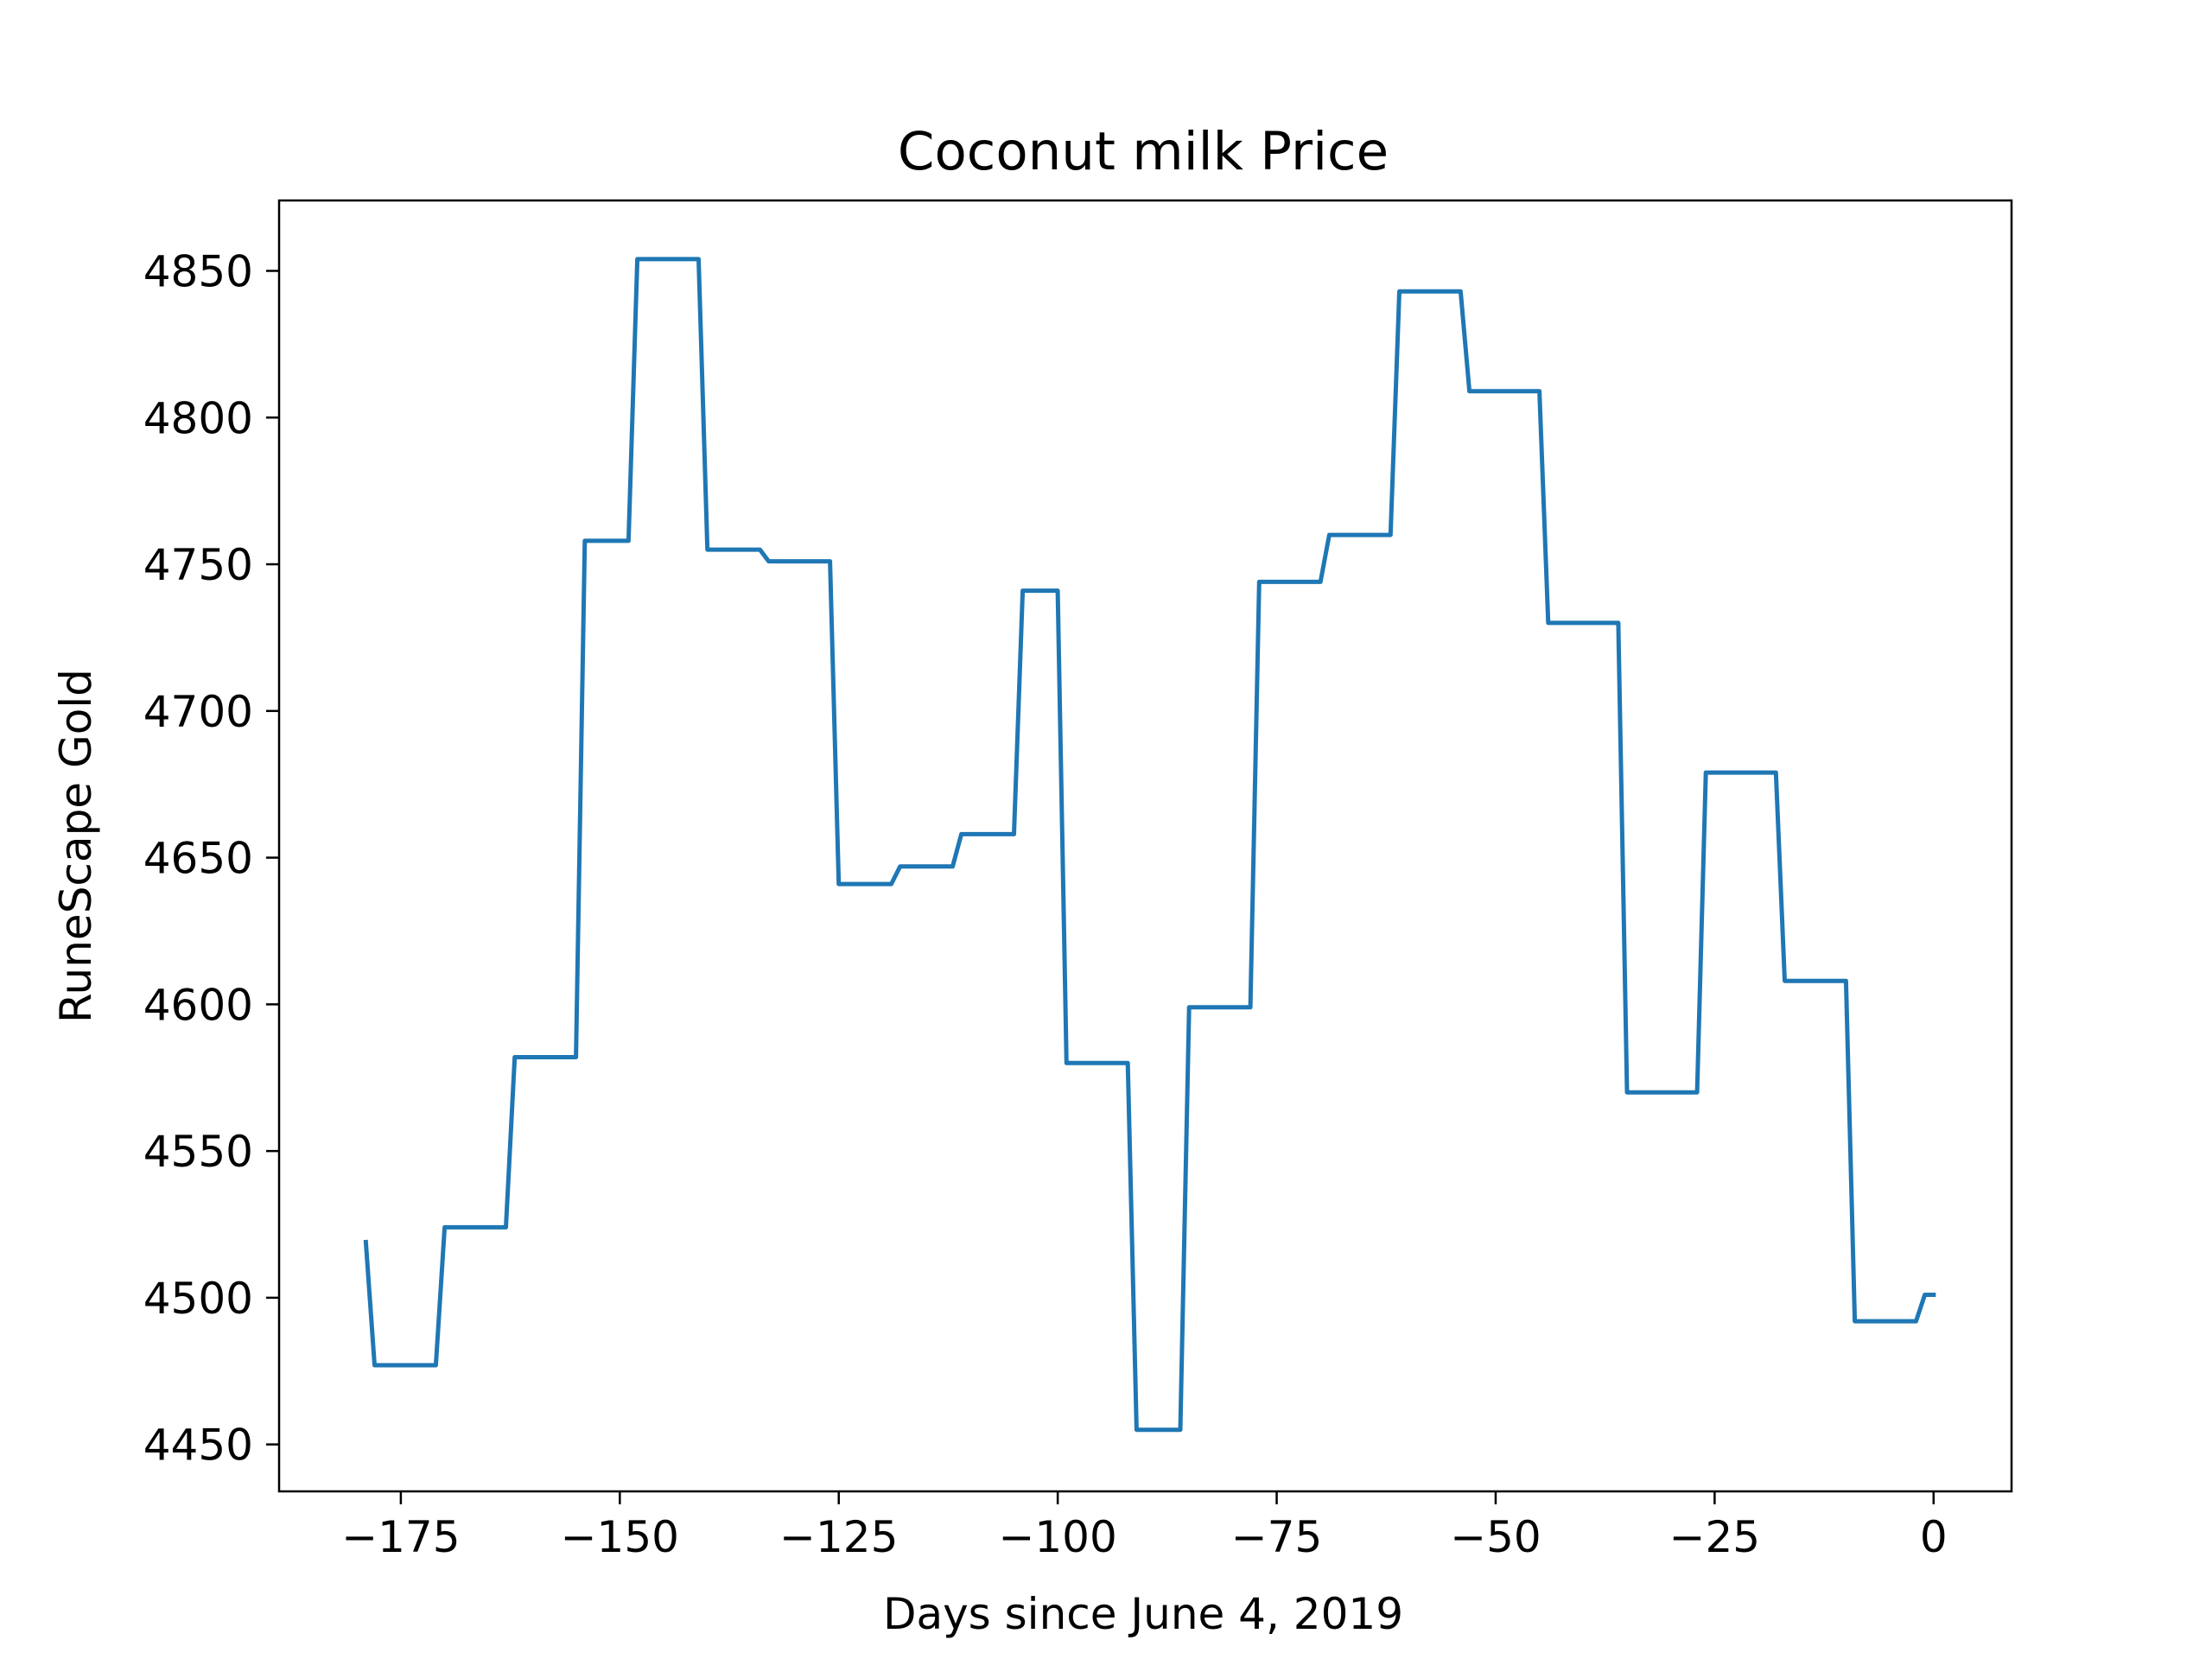 This screenshot has height=1659, width=2212. What do you see at coordinates (198, 1446) in the screenshot?
I see `y-tick-label: 4450` at bounding box center [198, 1446].